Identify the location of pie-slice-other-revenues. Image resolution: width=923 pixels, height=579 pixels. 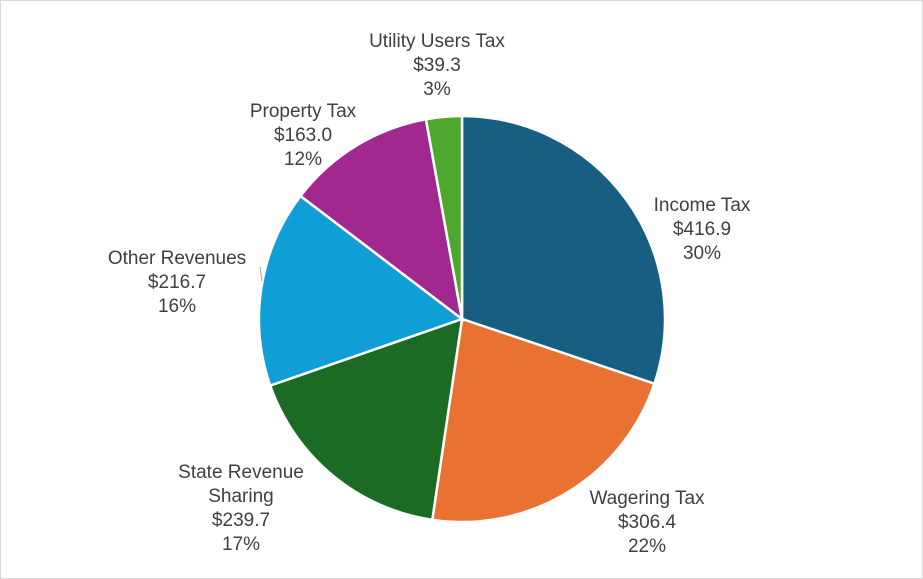
(361, 291).